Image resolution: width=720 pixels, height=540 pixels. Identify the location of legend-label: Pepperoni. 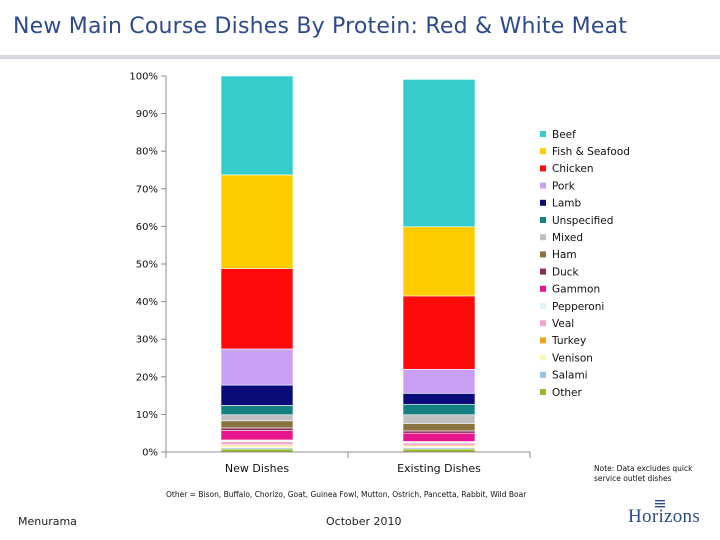
(578, 307).